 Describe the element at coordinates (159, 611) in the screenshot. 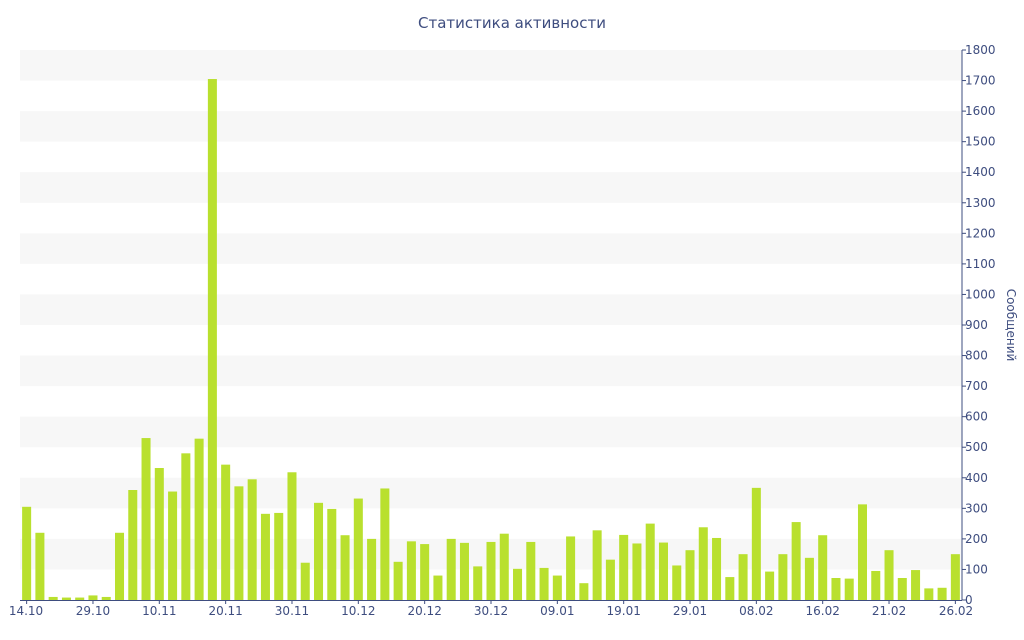

I see `x-tick-label: 10.11` at that location.